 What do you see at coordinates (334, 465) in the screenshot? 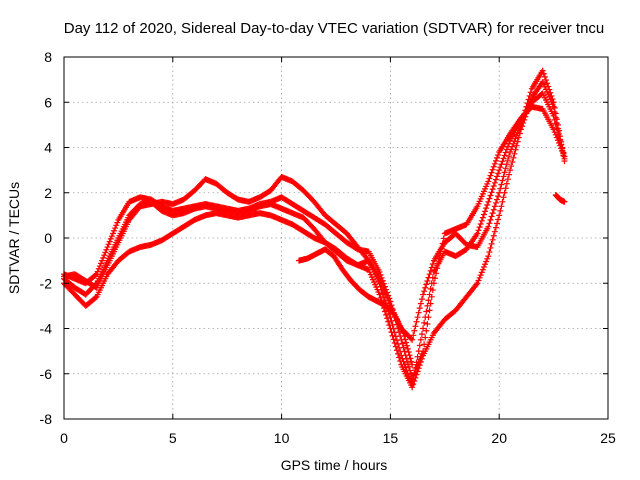
I see `x-axis-label: GPS time / hours` at bounding box center [334, 465].